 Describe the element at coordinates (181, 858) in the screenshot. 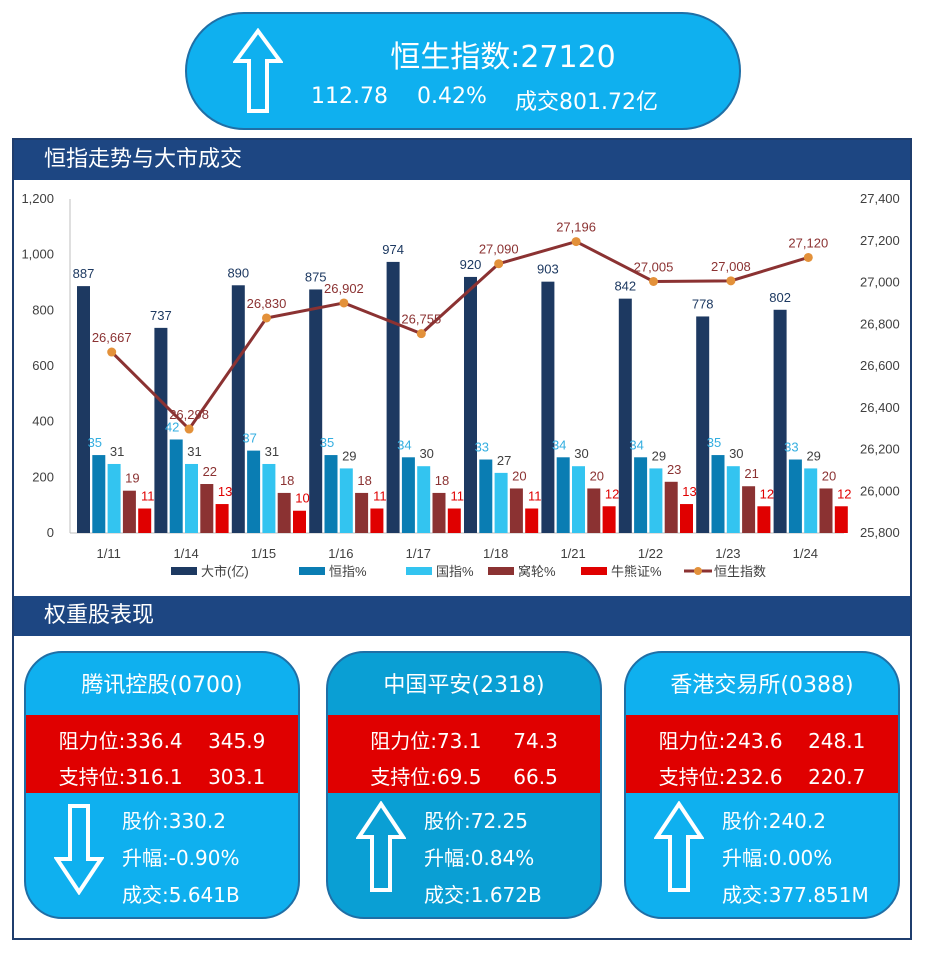

I see `stock-change: 升幅:-0.90%` at that location.